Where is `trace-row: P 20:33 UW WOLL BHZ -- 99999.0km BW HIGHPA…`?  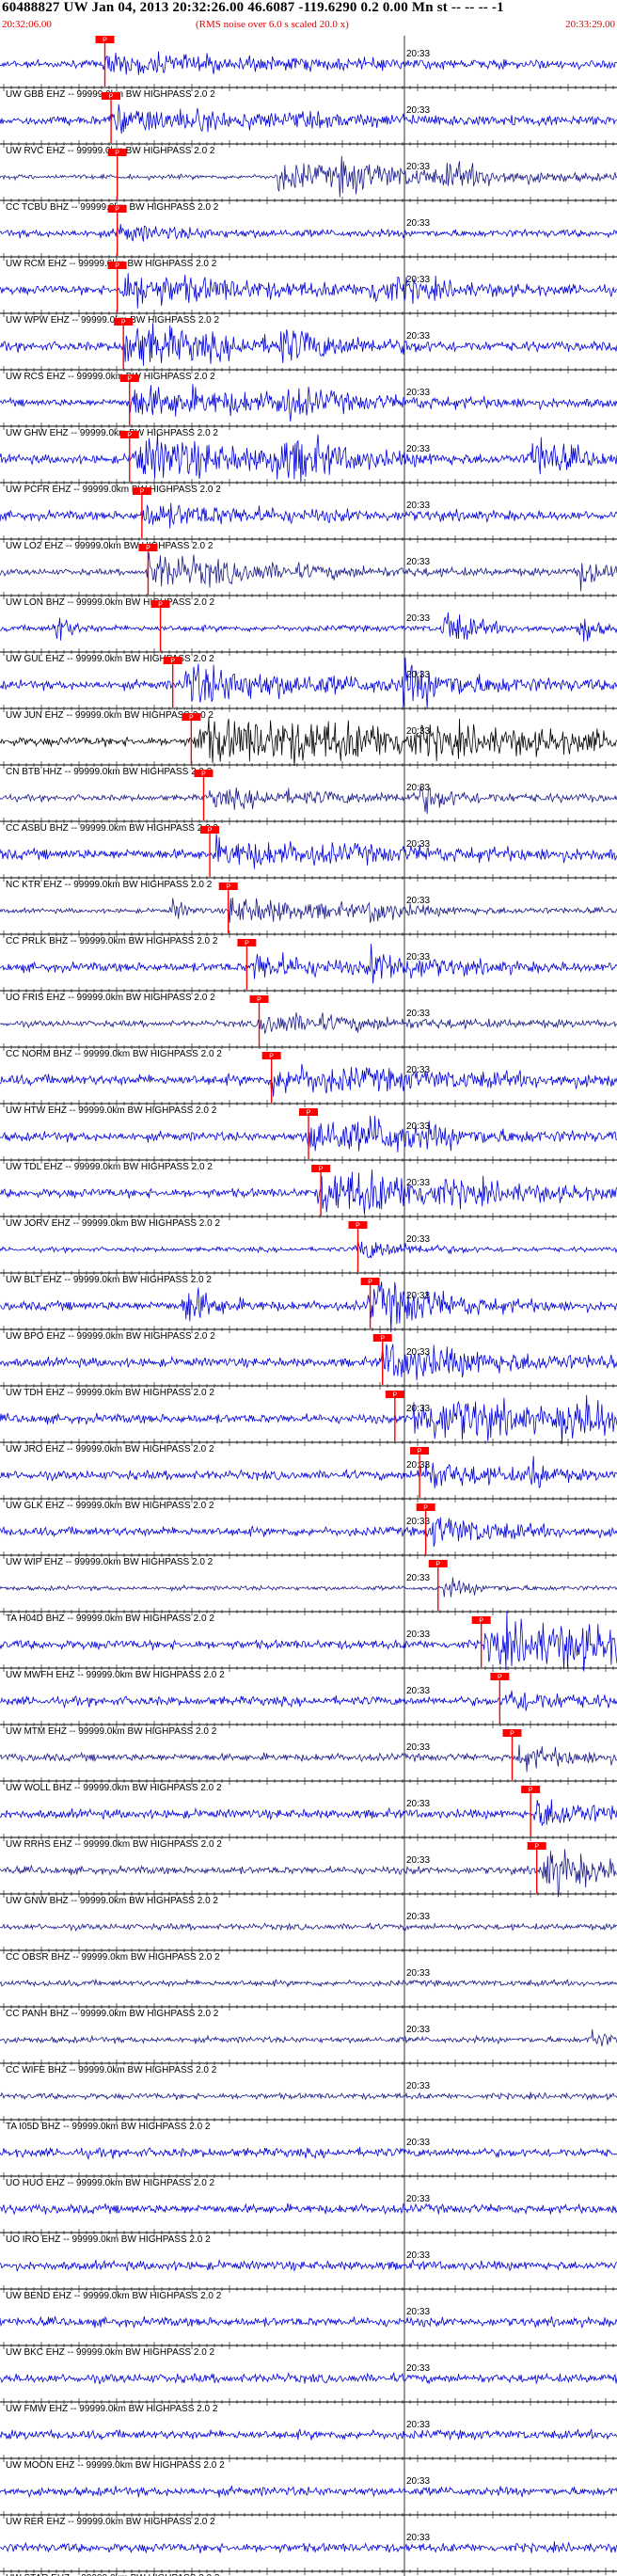 trace-row: P 20:33 UW WOLL BHZ -- 99999.0km BW HIGHPA… is located at coordinates (308, 1761).